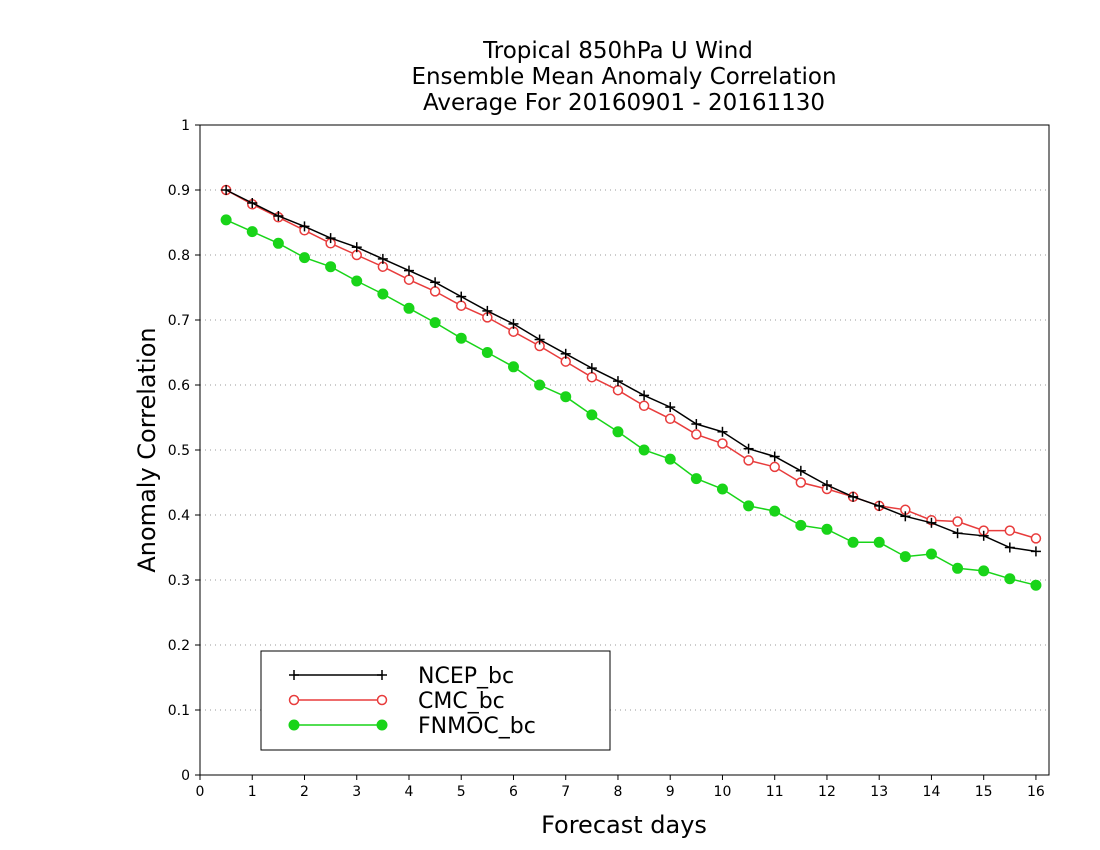 The width and height of the screenshot is (1100, 850). Describe the element at coordinates (179, 386) in the screenshot. I see `y-tick-label: 0.6` at that location.